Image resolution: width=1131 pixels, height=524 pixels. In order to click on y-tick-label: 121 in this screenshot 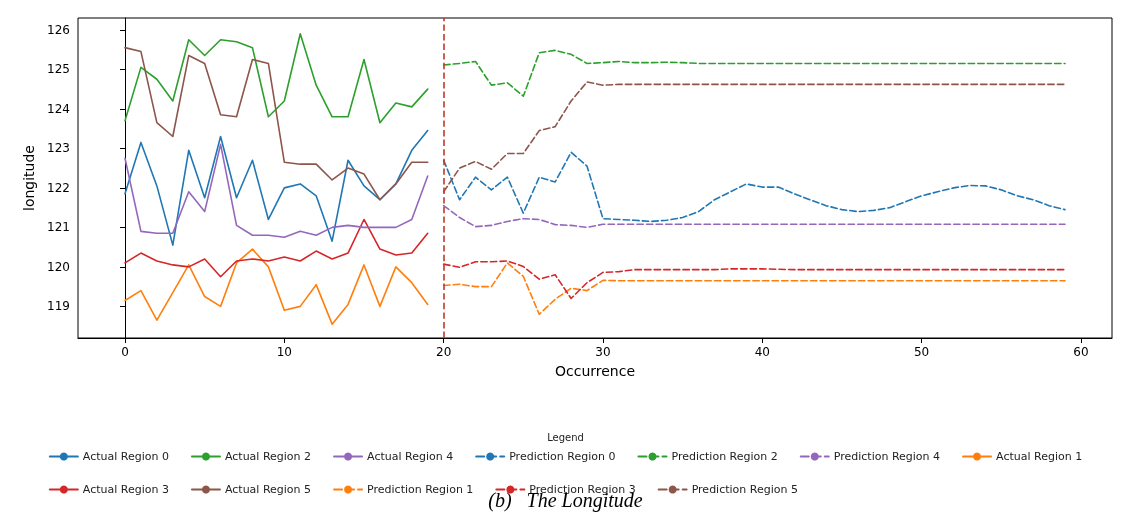, I will do `click(58, 227)`.